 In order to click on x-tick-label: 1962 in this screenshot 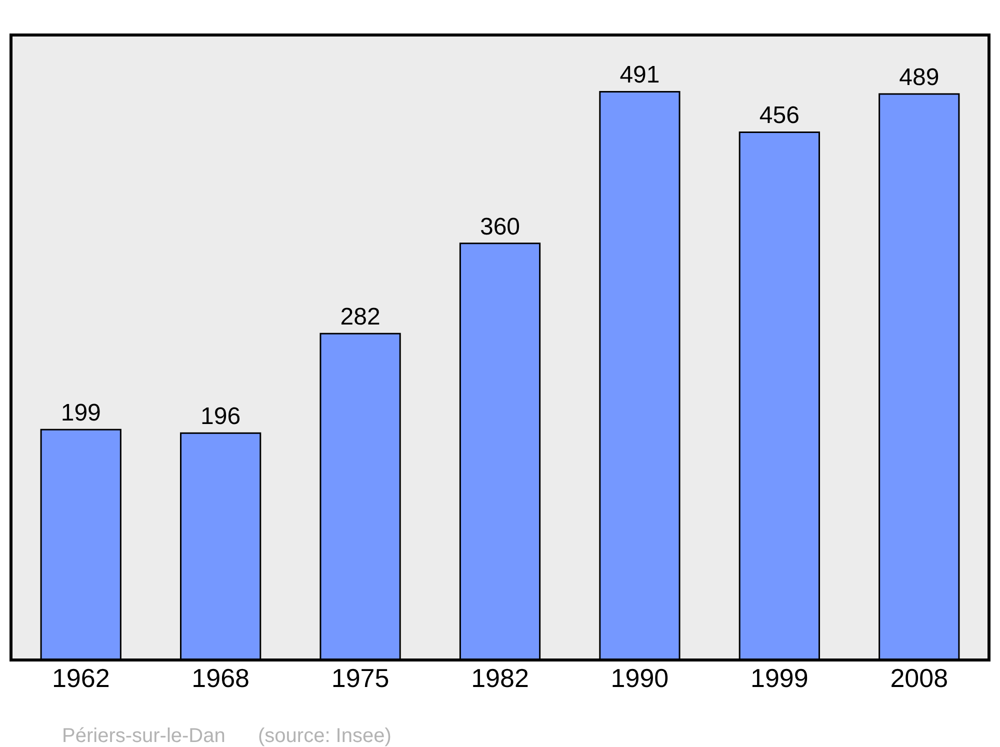, I will do `click(81, 678)`.